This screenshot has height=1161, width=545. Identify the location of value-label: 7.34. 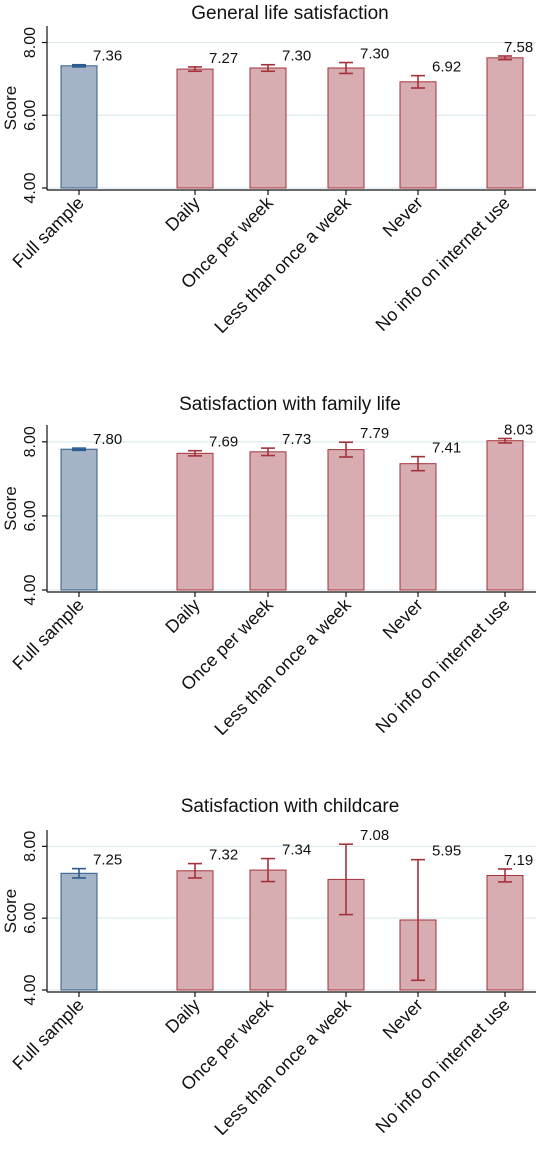
(296, 850).